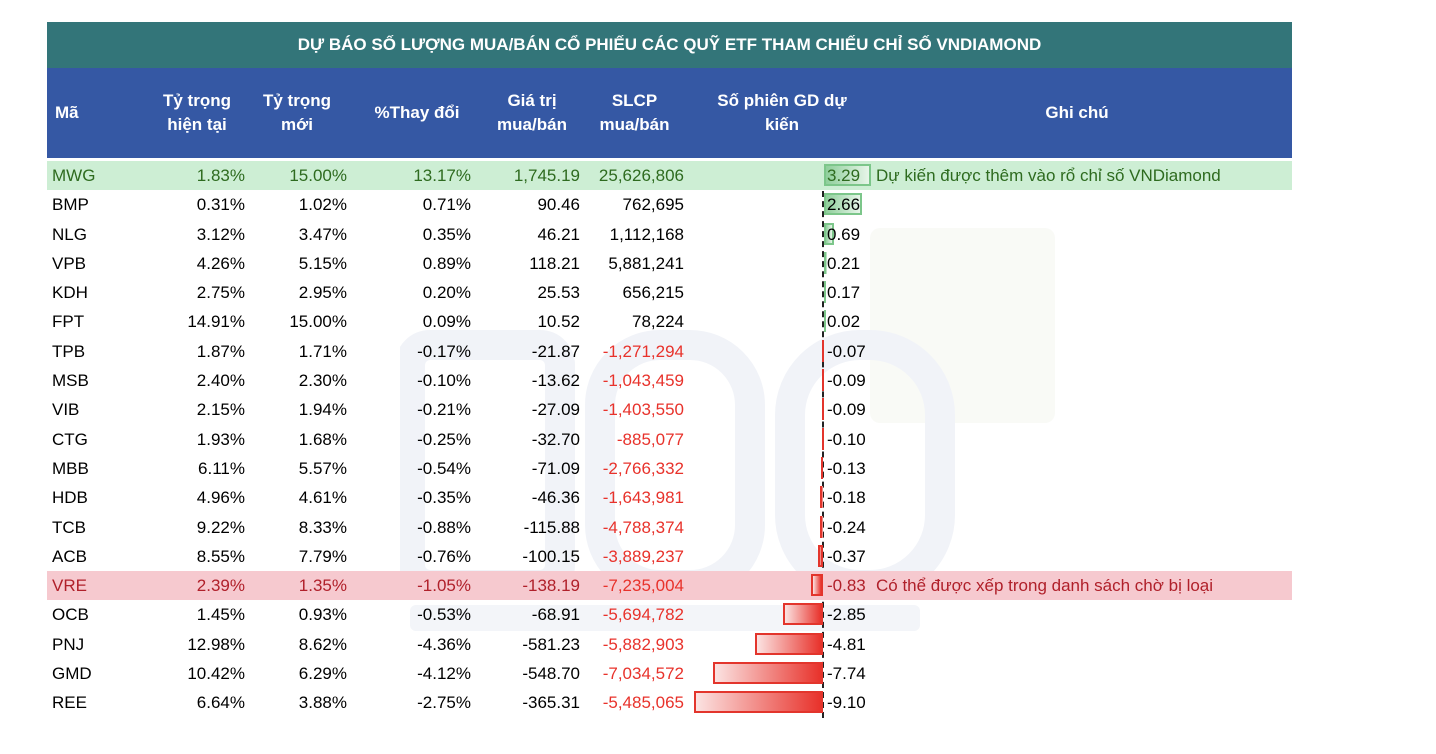 Image resolution: width=1436 pixels, height=754 pixels. Describe the element at coordinates (643, 527) in the screenshot. I see `cell-shares: -4,788,374` at that location.